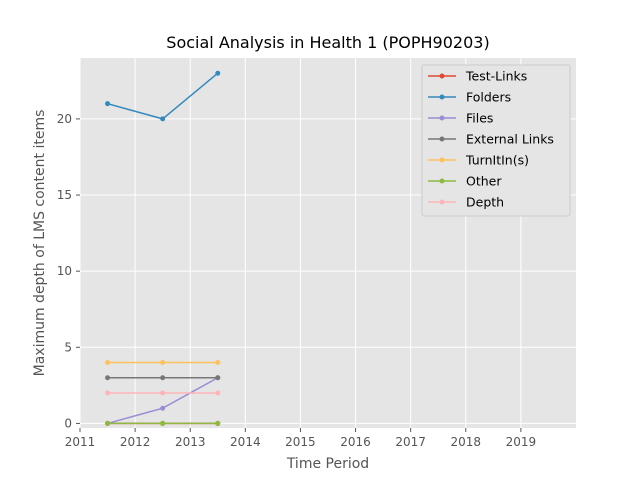 Image resolution: width=640 pixels, height=480 pixels. I want to click on series-folders, so click(163, 96).